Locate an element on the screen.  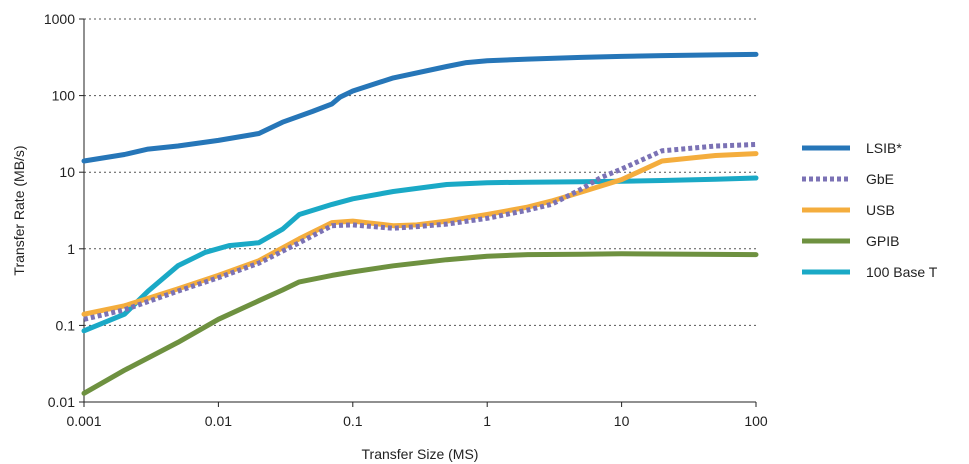
x-tick-label: 0.1 is located at coordinates (353, 421).